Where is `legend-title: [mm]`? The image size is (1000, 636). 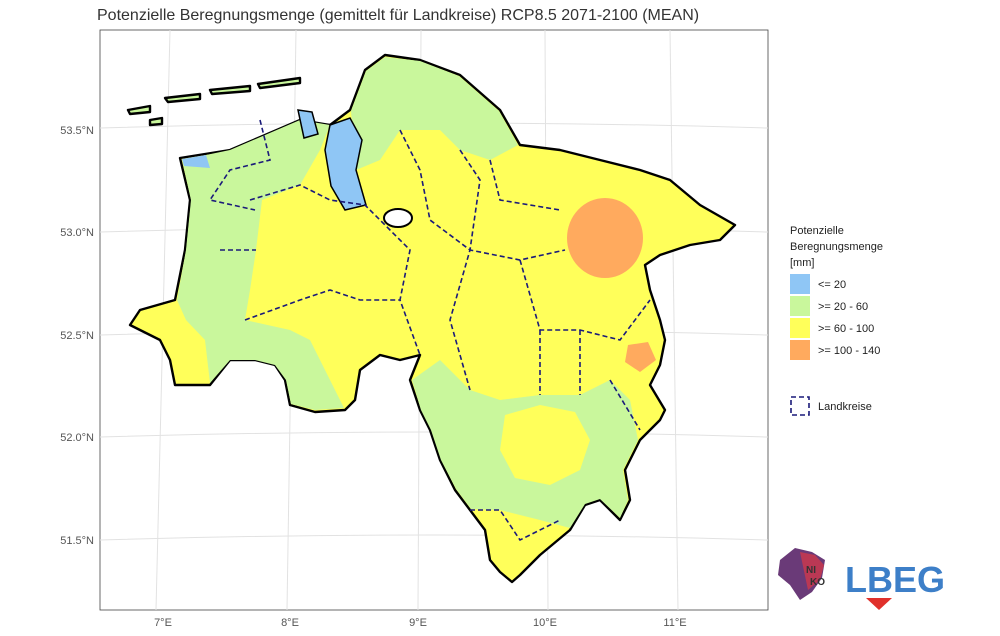 legend-title: [mm] is located at coordinates (802, 263).